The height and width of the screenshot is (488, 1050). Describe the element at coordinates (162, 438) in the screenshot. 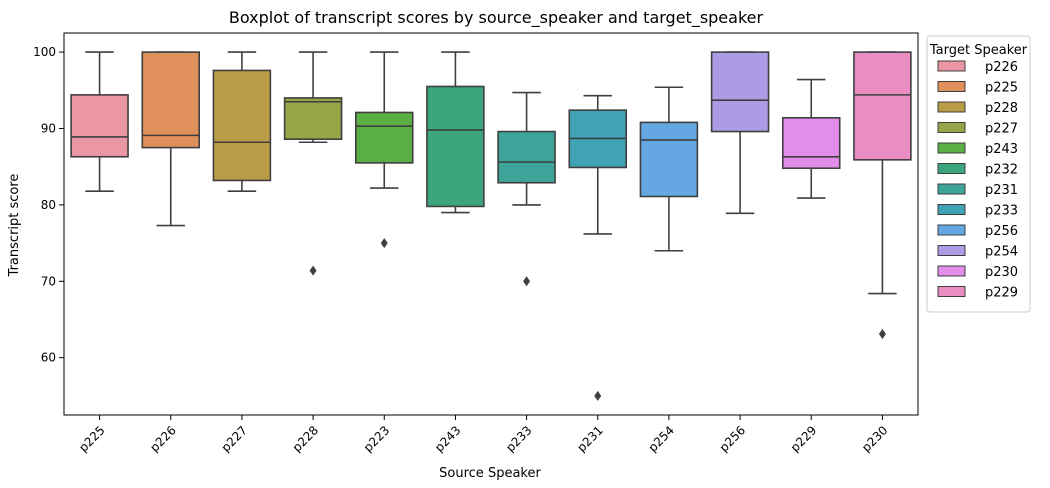

I see `x-tick-label: p226` at that location.